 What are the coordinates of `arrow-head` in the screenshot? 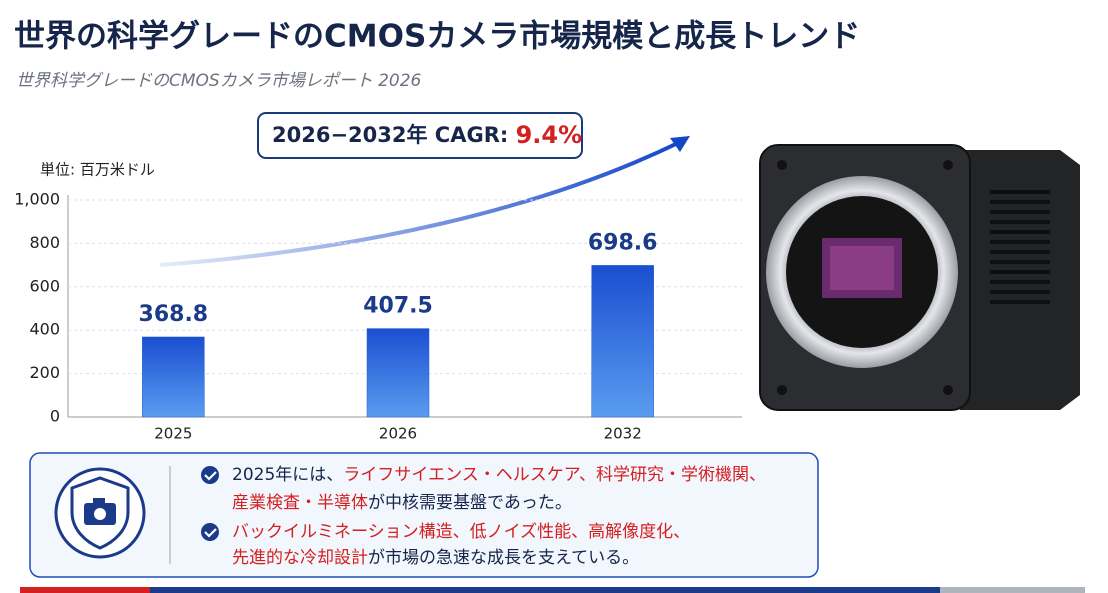 It's located at (680, 144).